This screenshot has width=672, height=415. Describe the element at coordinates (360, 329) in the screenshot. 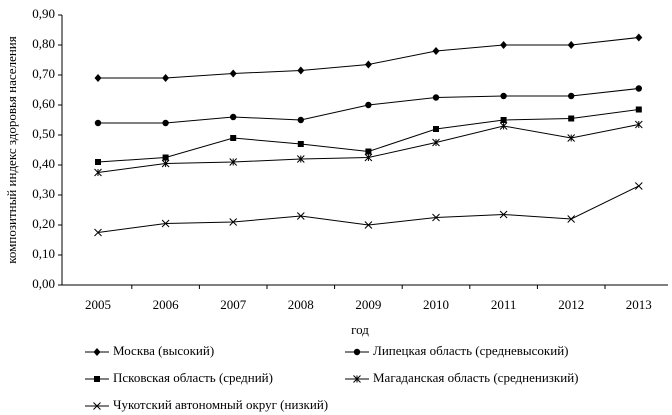

I see `x-axis-label: год` at that location.